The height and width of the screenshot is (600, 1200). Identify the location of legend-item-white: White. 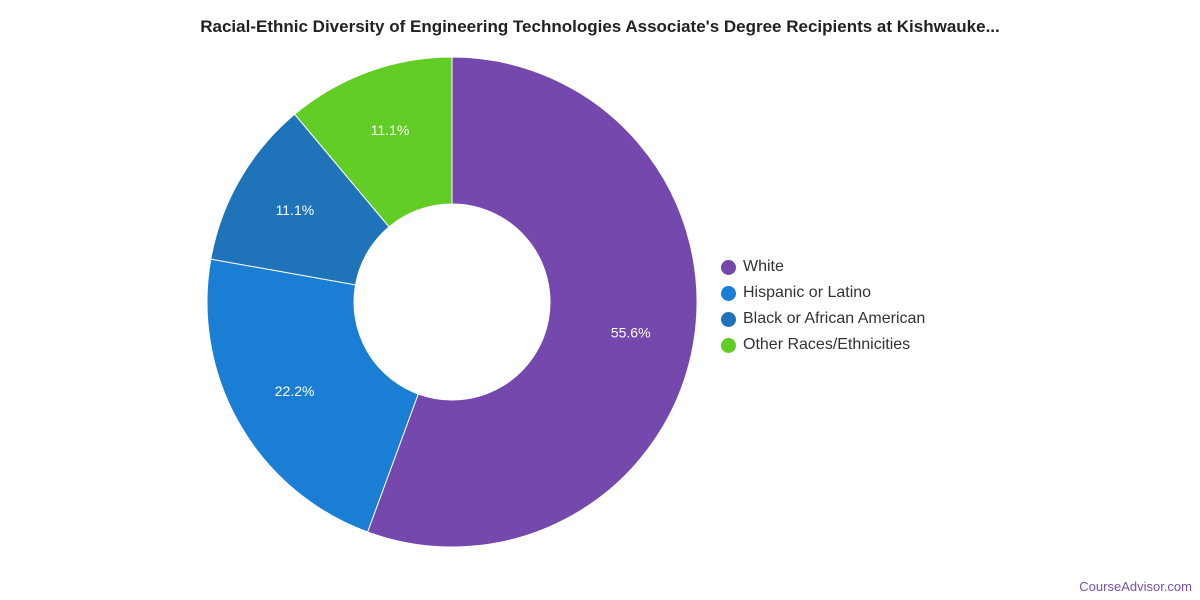
(823, 267).